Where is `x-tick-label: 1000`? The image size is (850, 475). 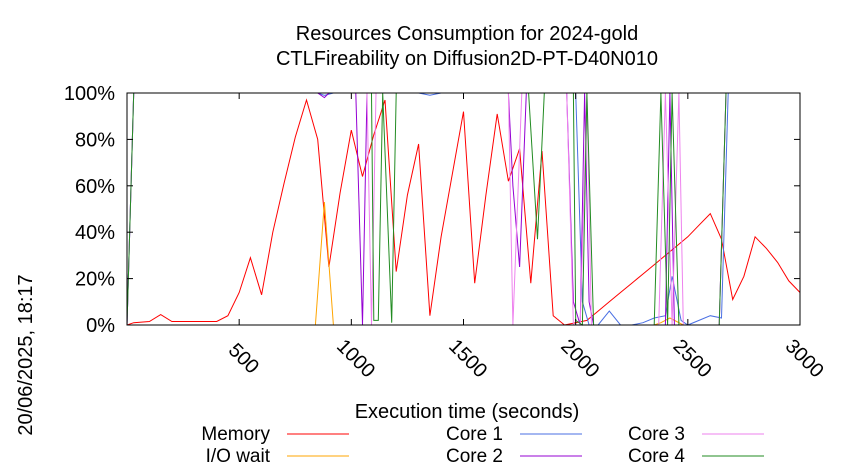
x-tick-label: 1000 is located at coordinates (355, 358).